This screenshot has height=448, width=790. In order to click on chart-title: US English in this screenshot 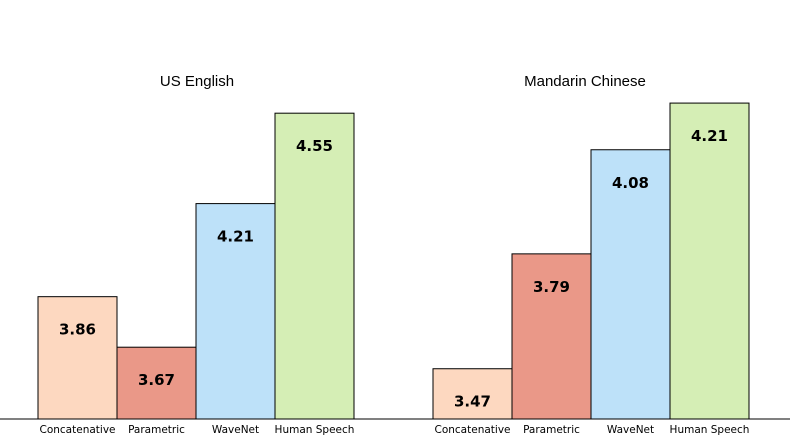, I will do `click(197, 81)`.